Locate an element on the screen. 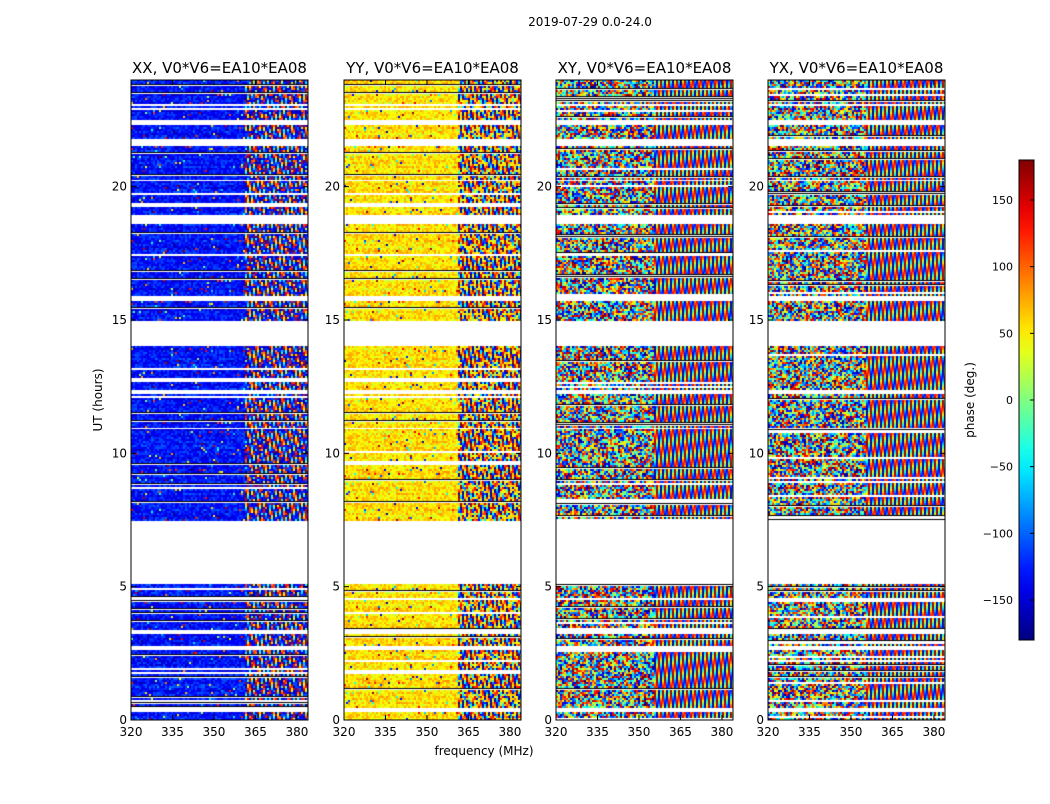 This screenshot has width=1050, height=804. panel-title-0: XX, V0*V6=EA10*EA08 is located at coordinates (219, 68).